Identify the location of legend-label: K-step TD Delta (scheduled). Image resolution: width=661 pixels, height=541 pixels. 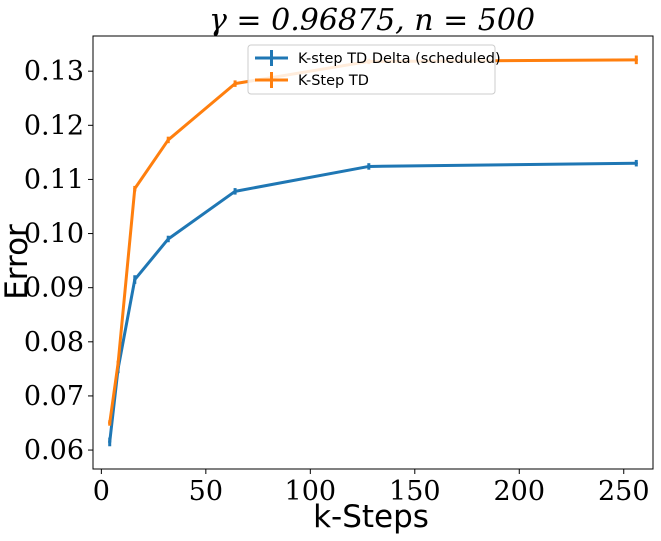
(399, 59).